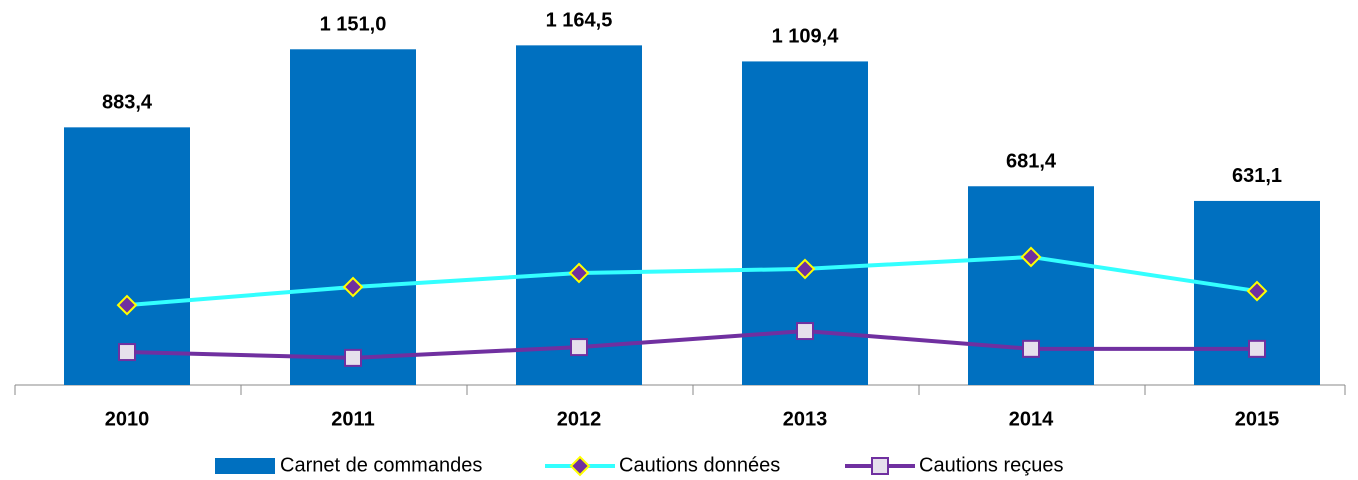 This screenshot has width=1358, height=480. Describe the element at coordinates (1031, 419) in the screenshot. I see `x-tick-label: 2014` at that location.